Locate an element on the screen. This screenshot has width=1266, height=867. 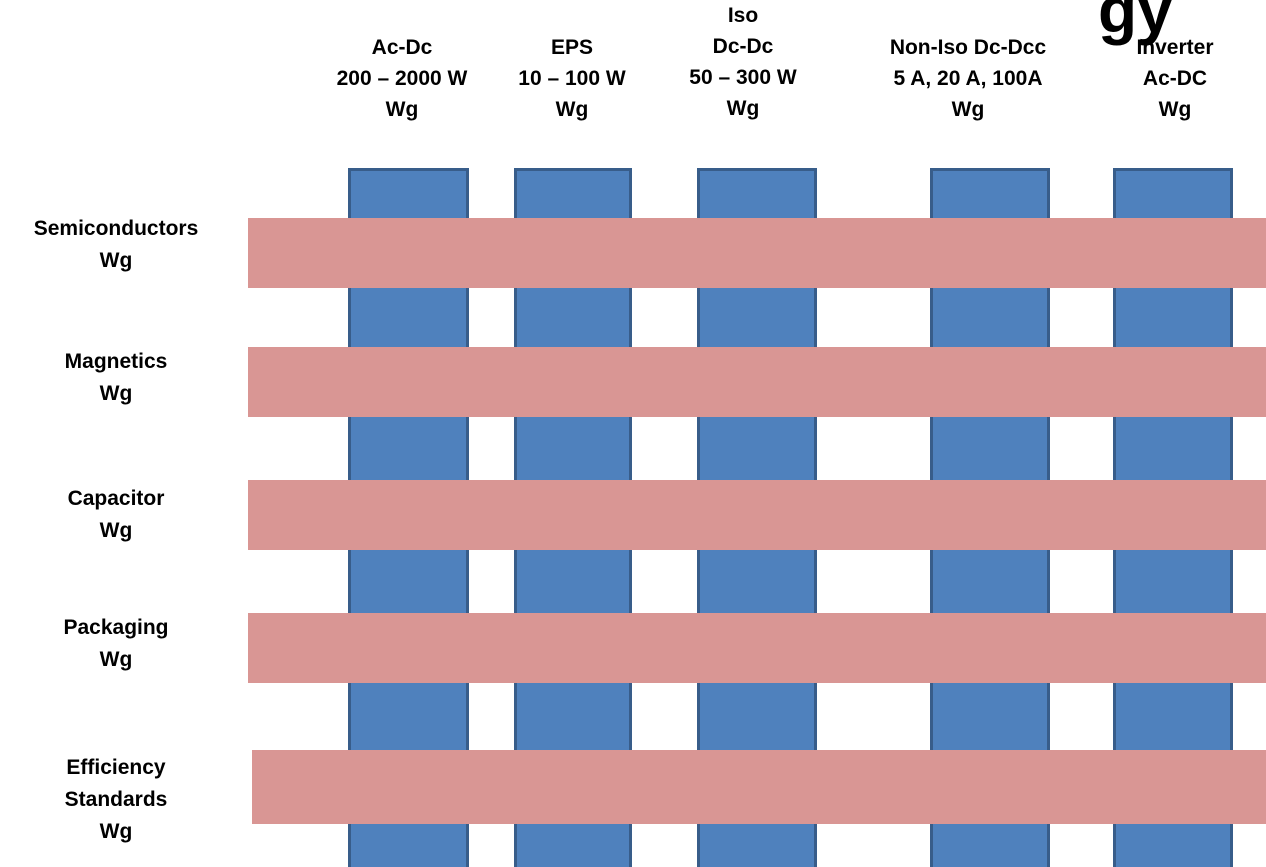
column-label-line: Dc-Dc is located at coordinates (743, 46).